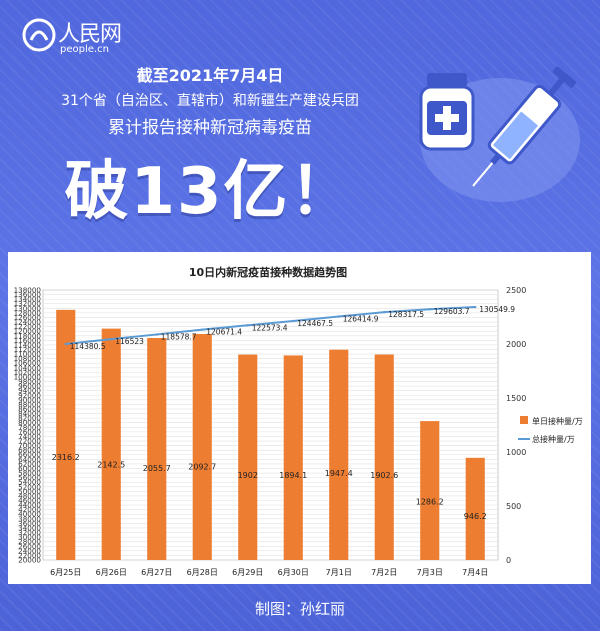 This screenshot has width=600, height=631. I want to click on logo-text-cn: 人民网, so click(90, 34).